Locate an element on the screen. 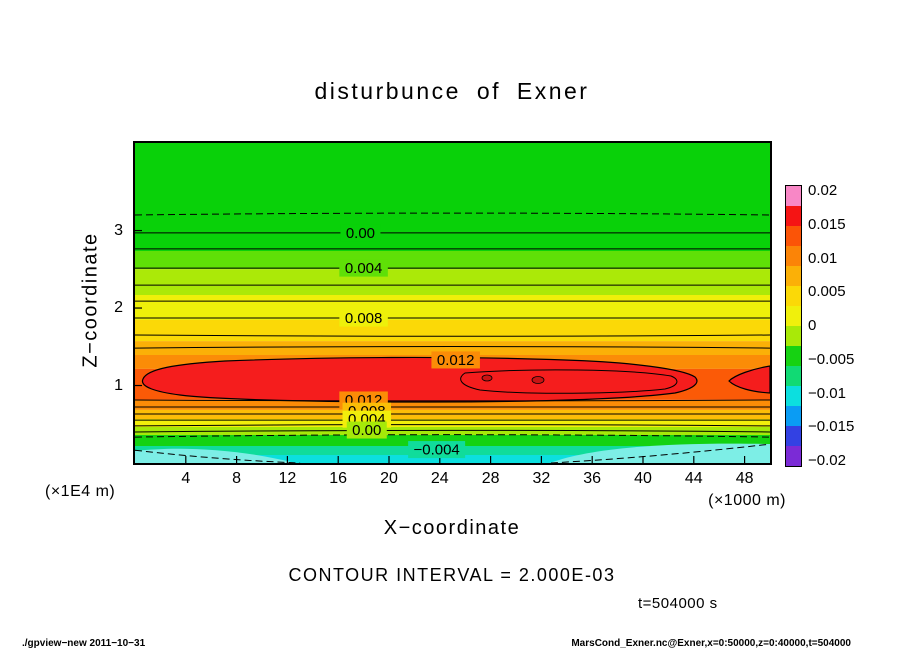 The height and width of the screenshot is (654, 904). x-axis-label: X−coordinate is located at coordinates (452, 528).